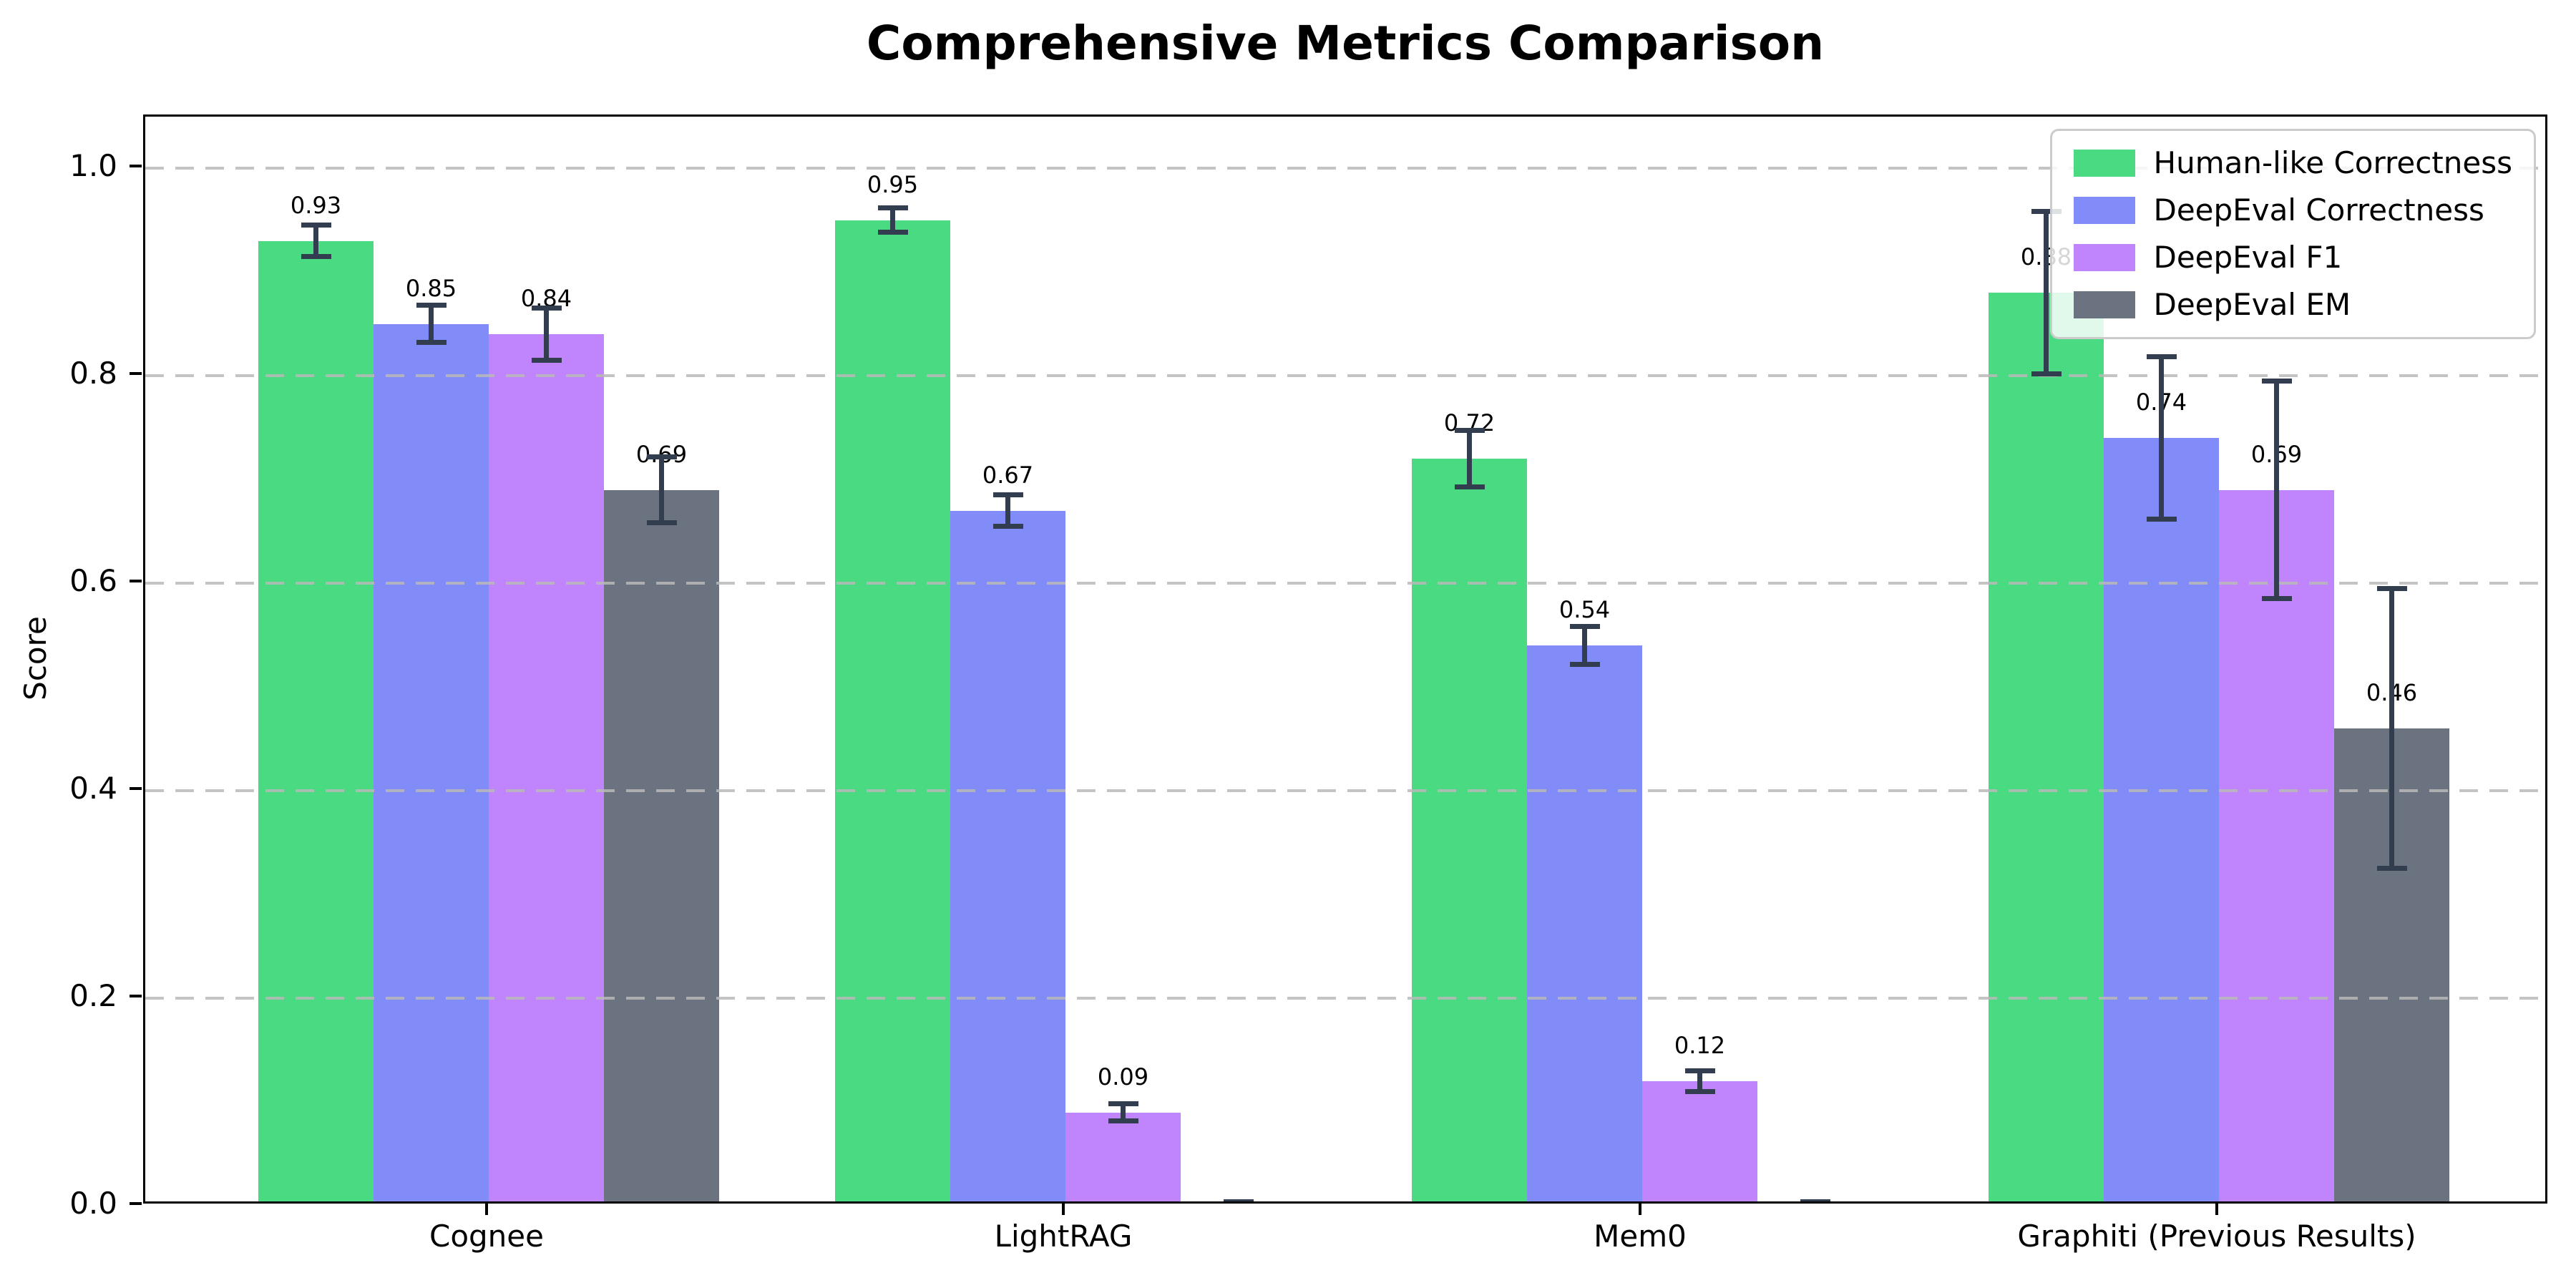 This screenshot has width=2576, height=1288. What do you see at coordinates (486, 1236) in the screenshot?
I see `x-tick-label: Cognee` at bounding box center [486, 1236].